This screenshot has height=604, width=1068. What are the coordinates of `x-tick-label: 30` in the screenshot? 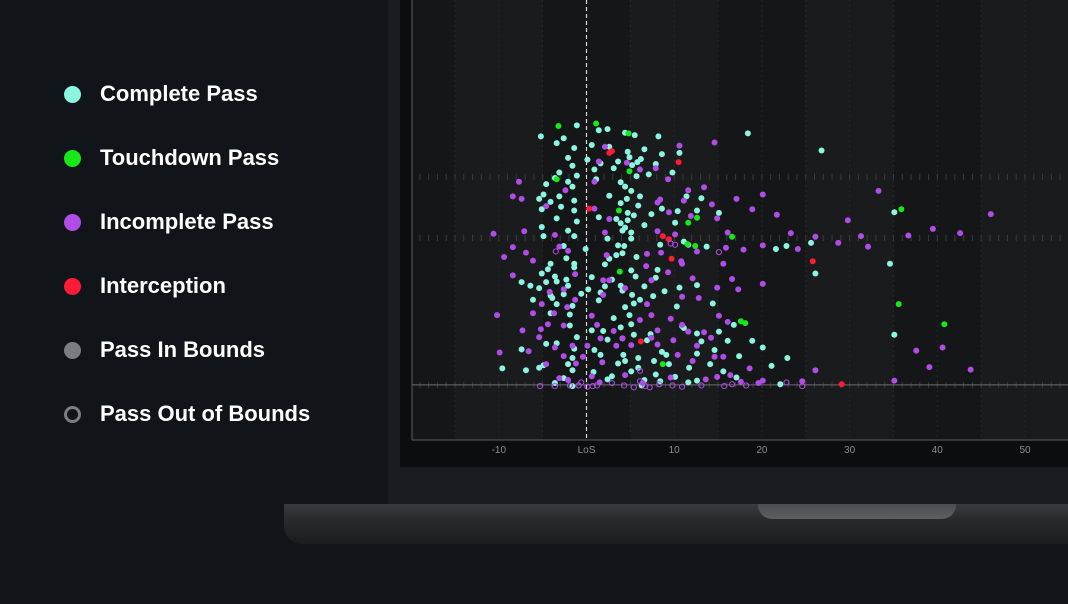 It's located at (850, 450).